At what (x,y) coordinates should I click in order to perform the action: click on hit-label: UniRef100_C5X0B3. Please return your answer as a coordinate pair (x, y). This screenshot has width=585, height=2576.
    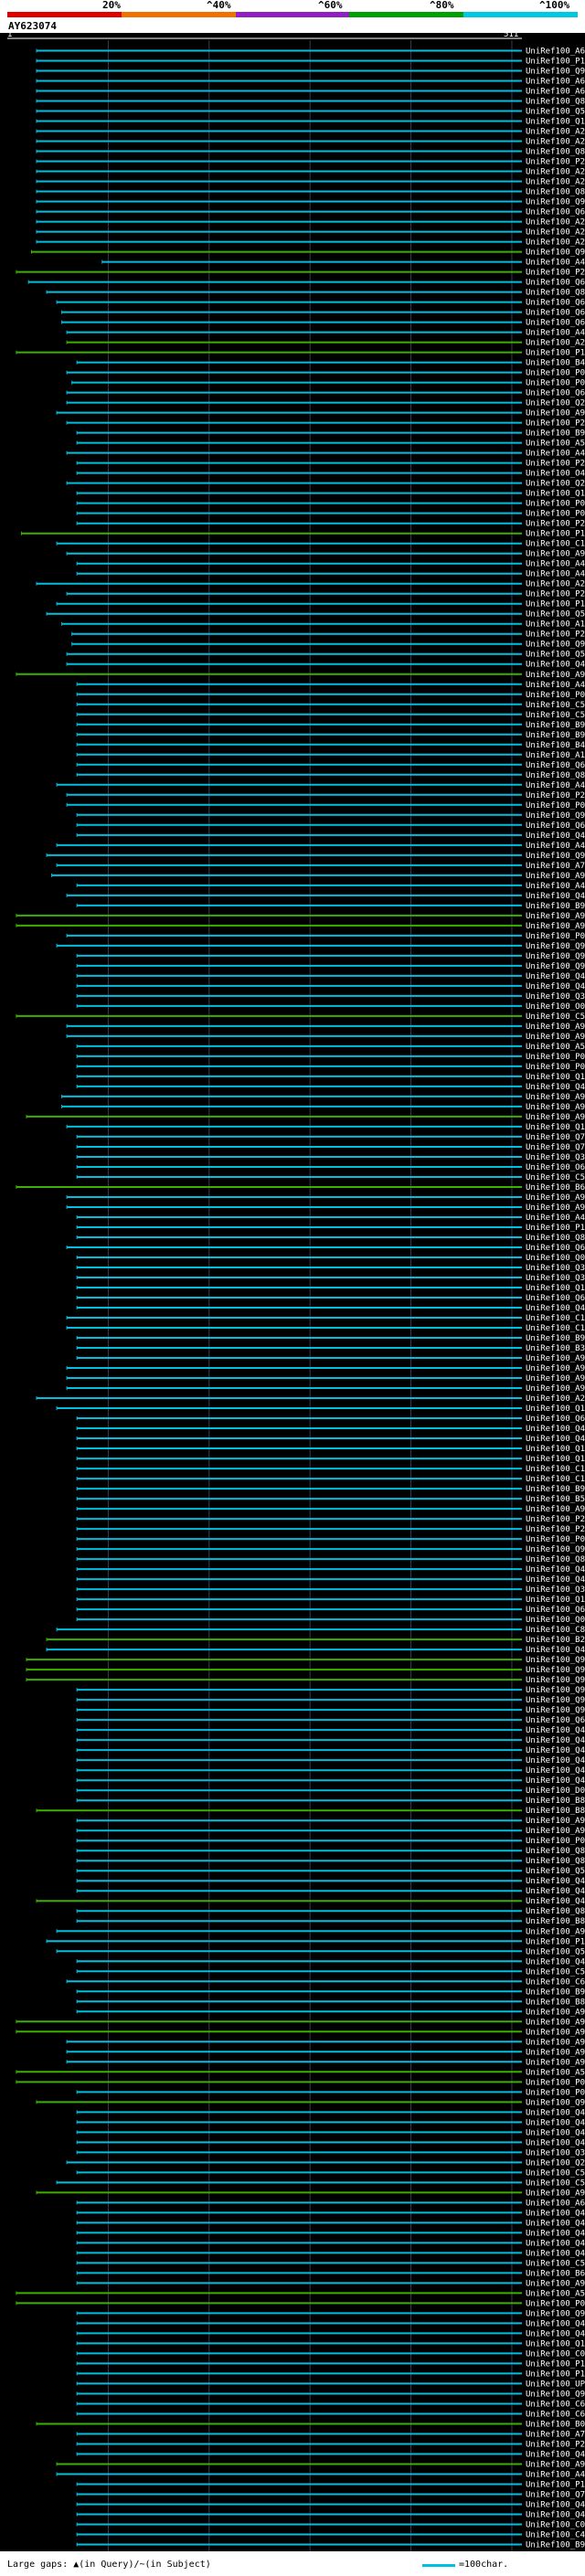
    Looking at the image, I should click on (556, 2173).